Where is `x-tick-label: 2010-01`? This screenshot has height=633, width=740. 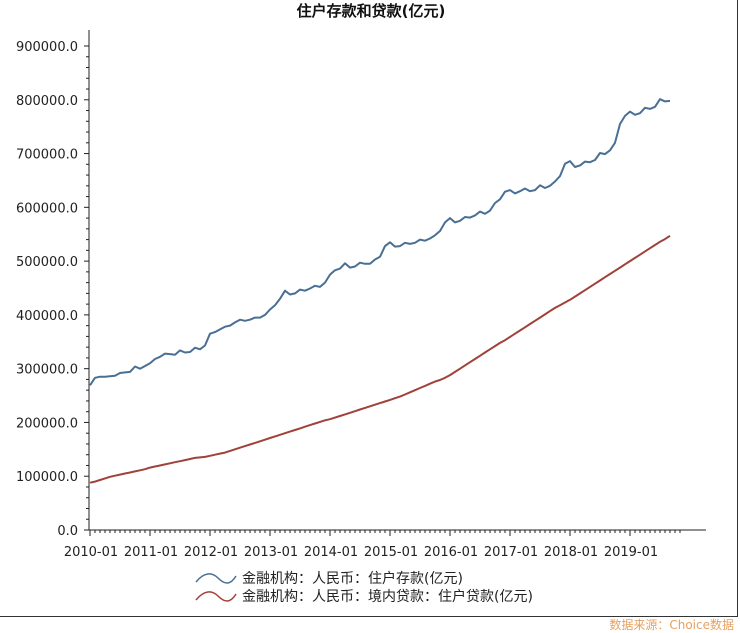 x-tick-label: 2010-01 is located at coordinates (91, 552).